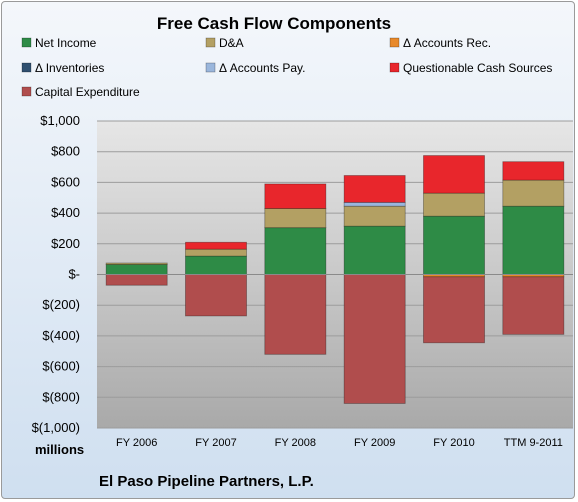 The image size is (578, 502). What do you see at coordinates (61, 396) in the screenshot?
I see `y-tick-label: $(800)` at bounding box center [61, 396].